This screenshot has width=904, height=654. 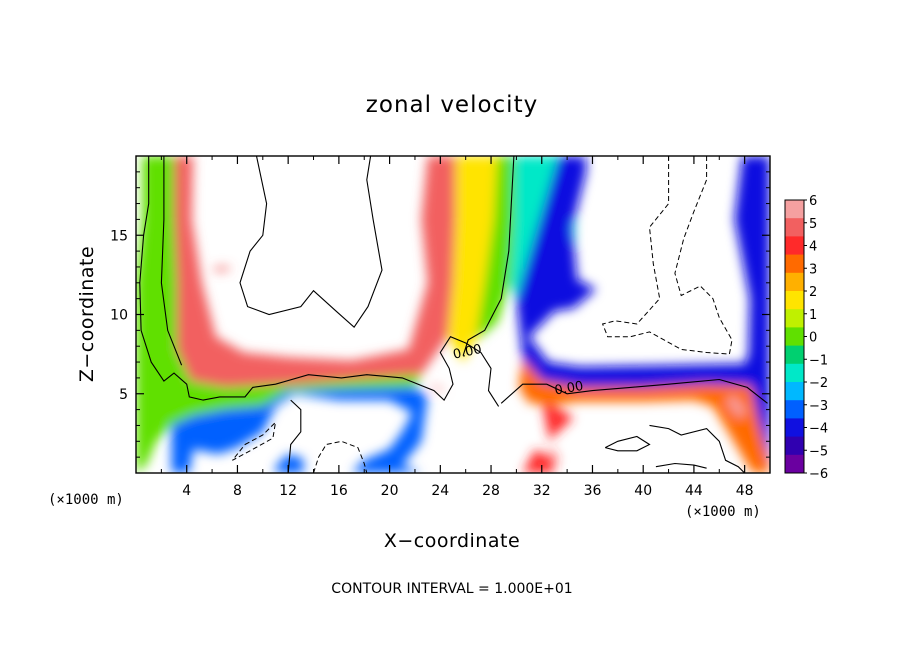 I want to click on colorbar-label-2: 4, so click(x=813, y=247).